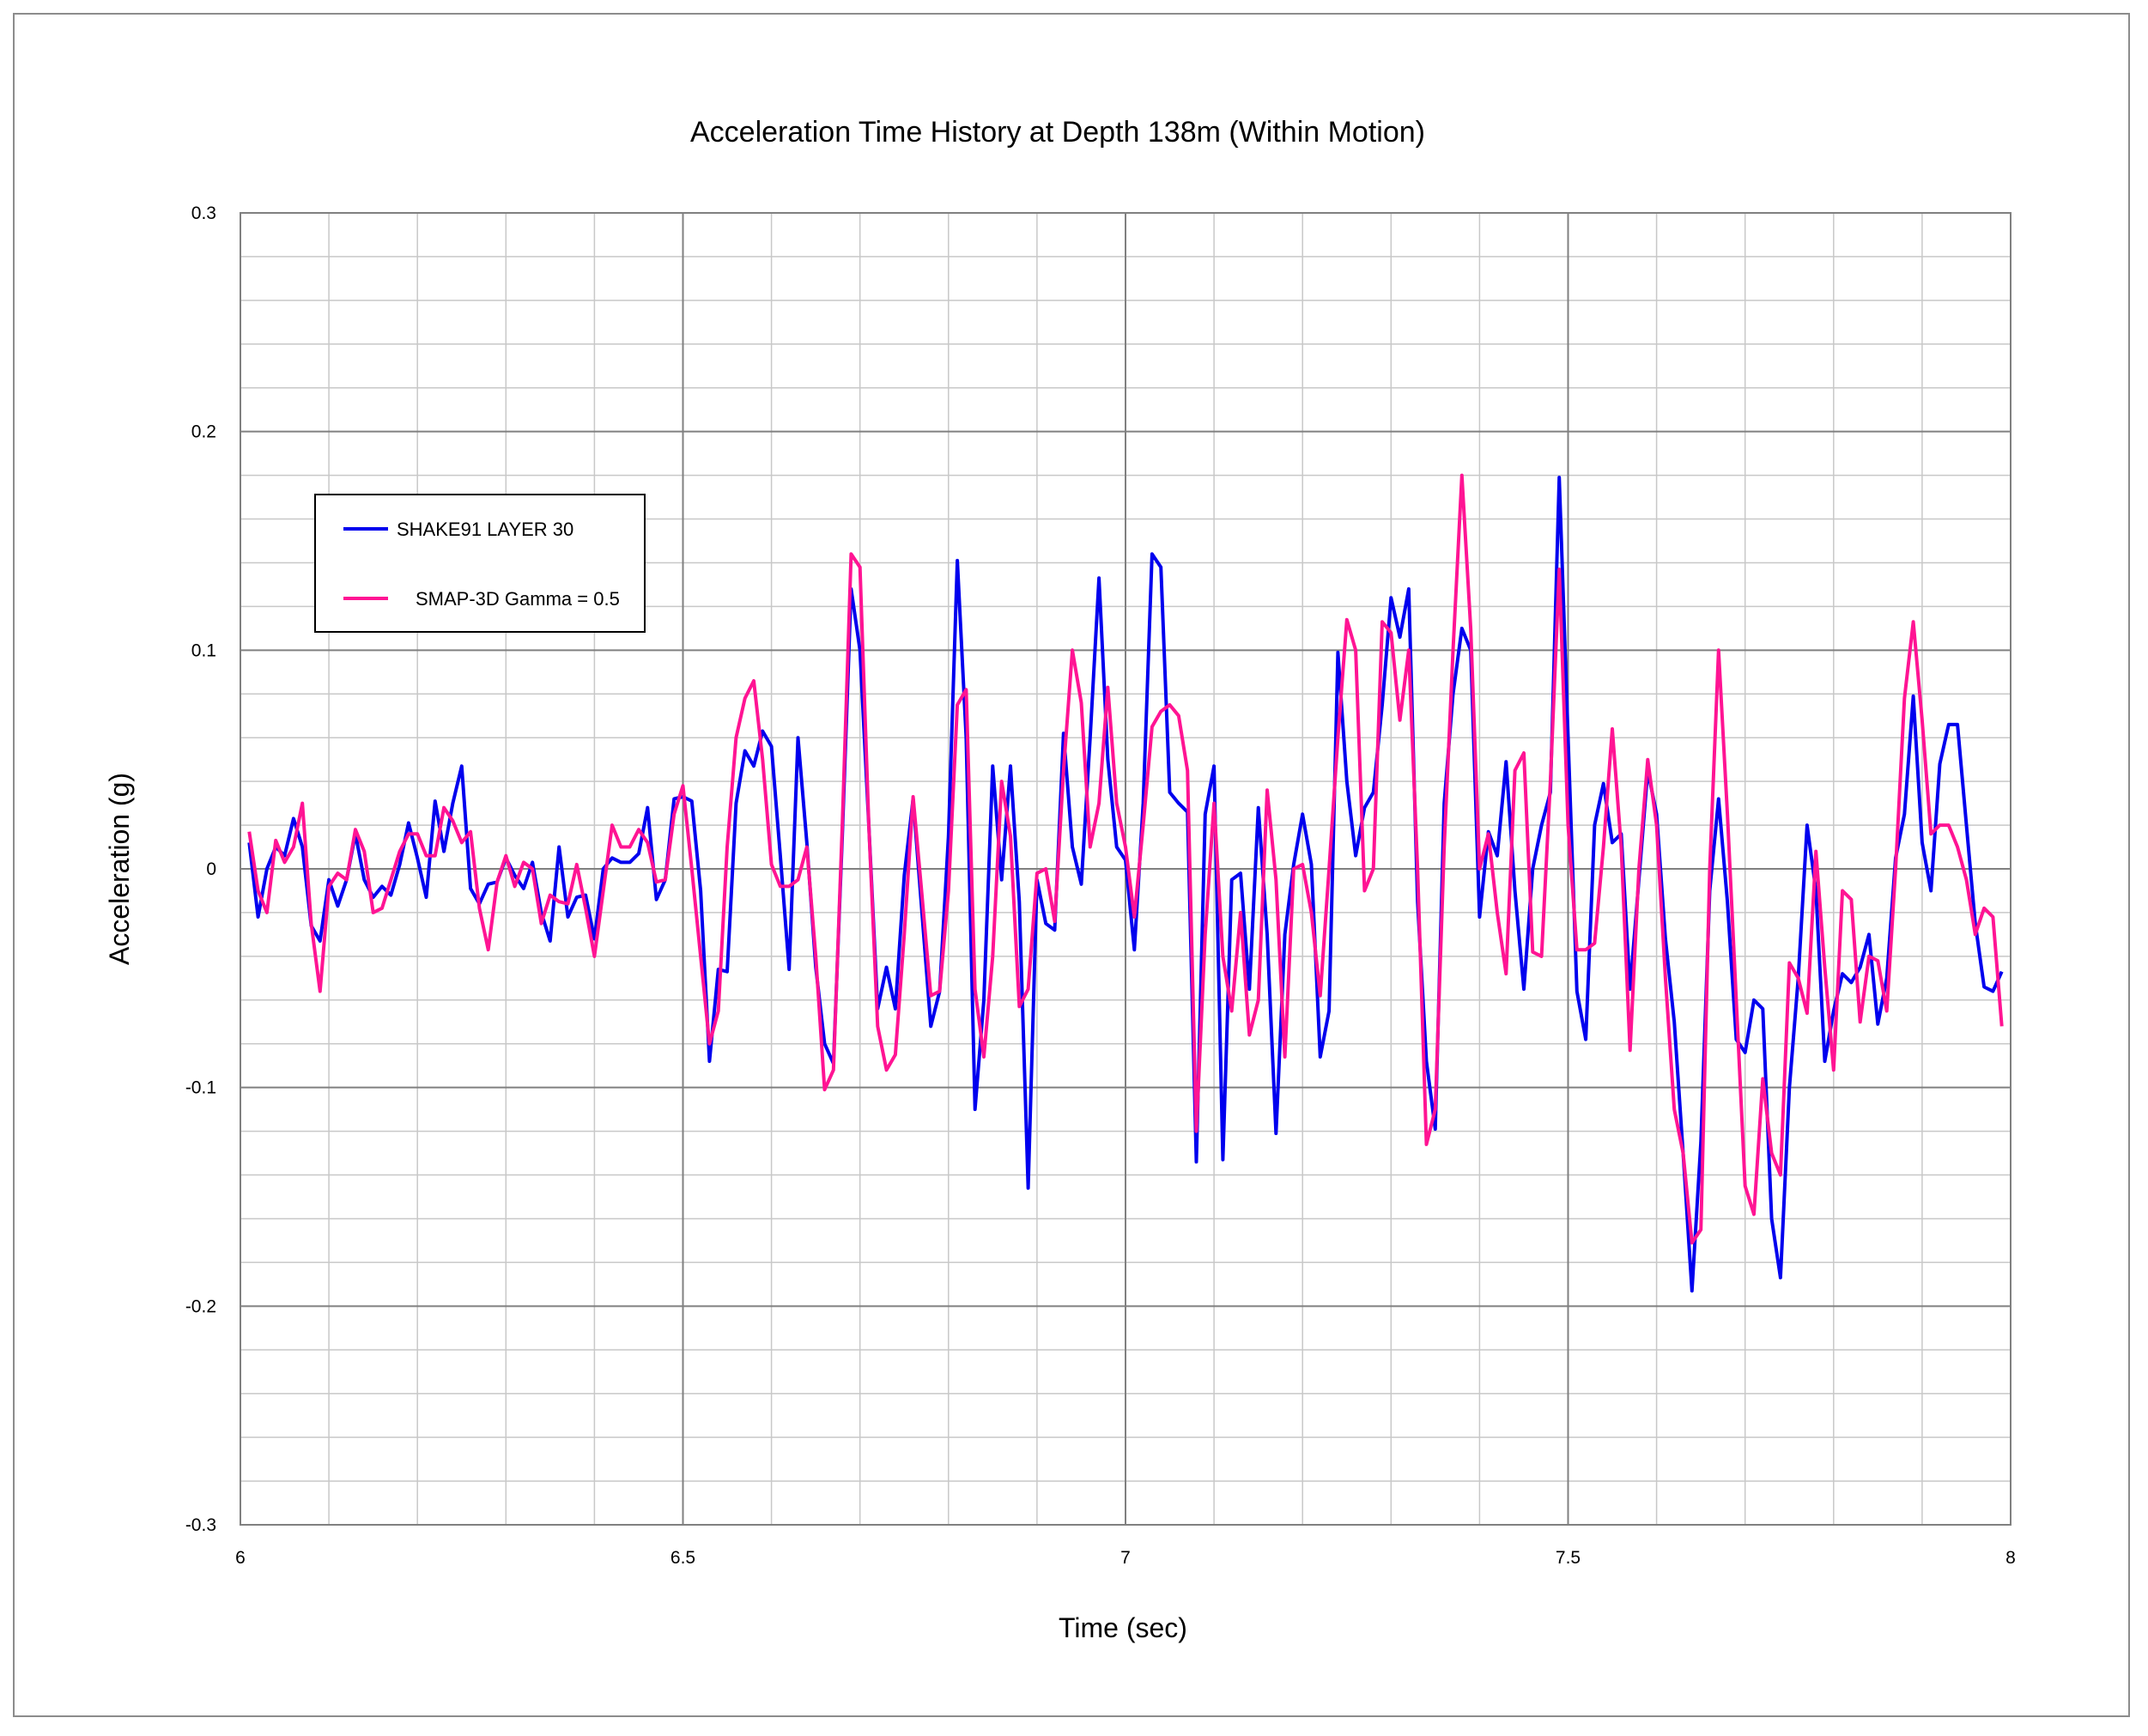  I want to click on y-tick-label: -0.2, so click(200, 1306).